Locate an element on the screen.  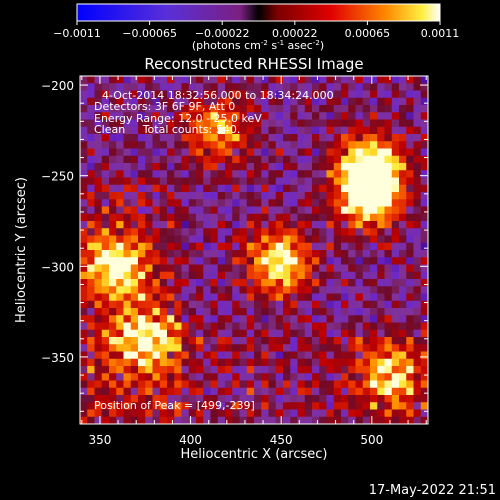
x-tick-label: 500 is located at coordinates (371, 440).